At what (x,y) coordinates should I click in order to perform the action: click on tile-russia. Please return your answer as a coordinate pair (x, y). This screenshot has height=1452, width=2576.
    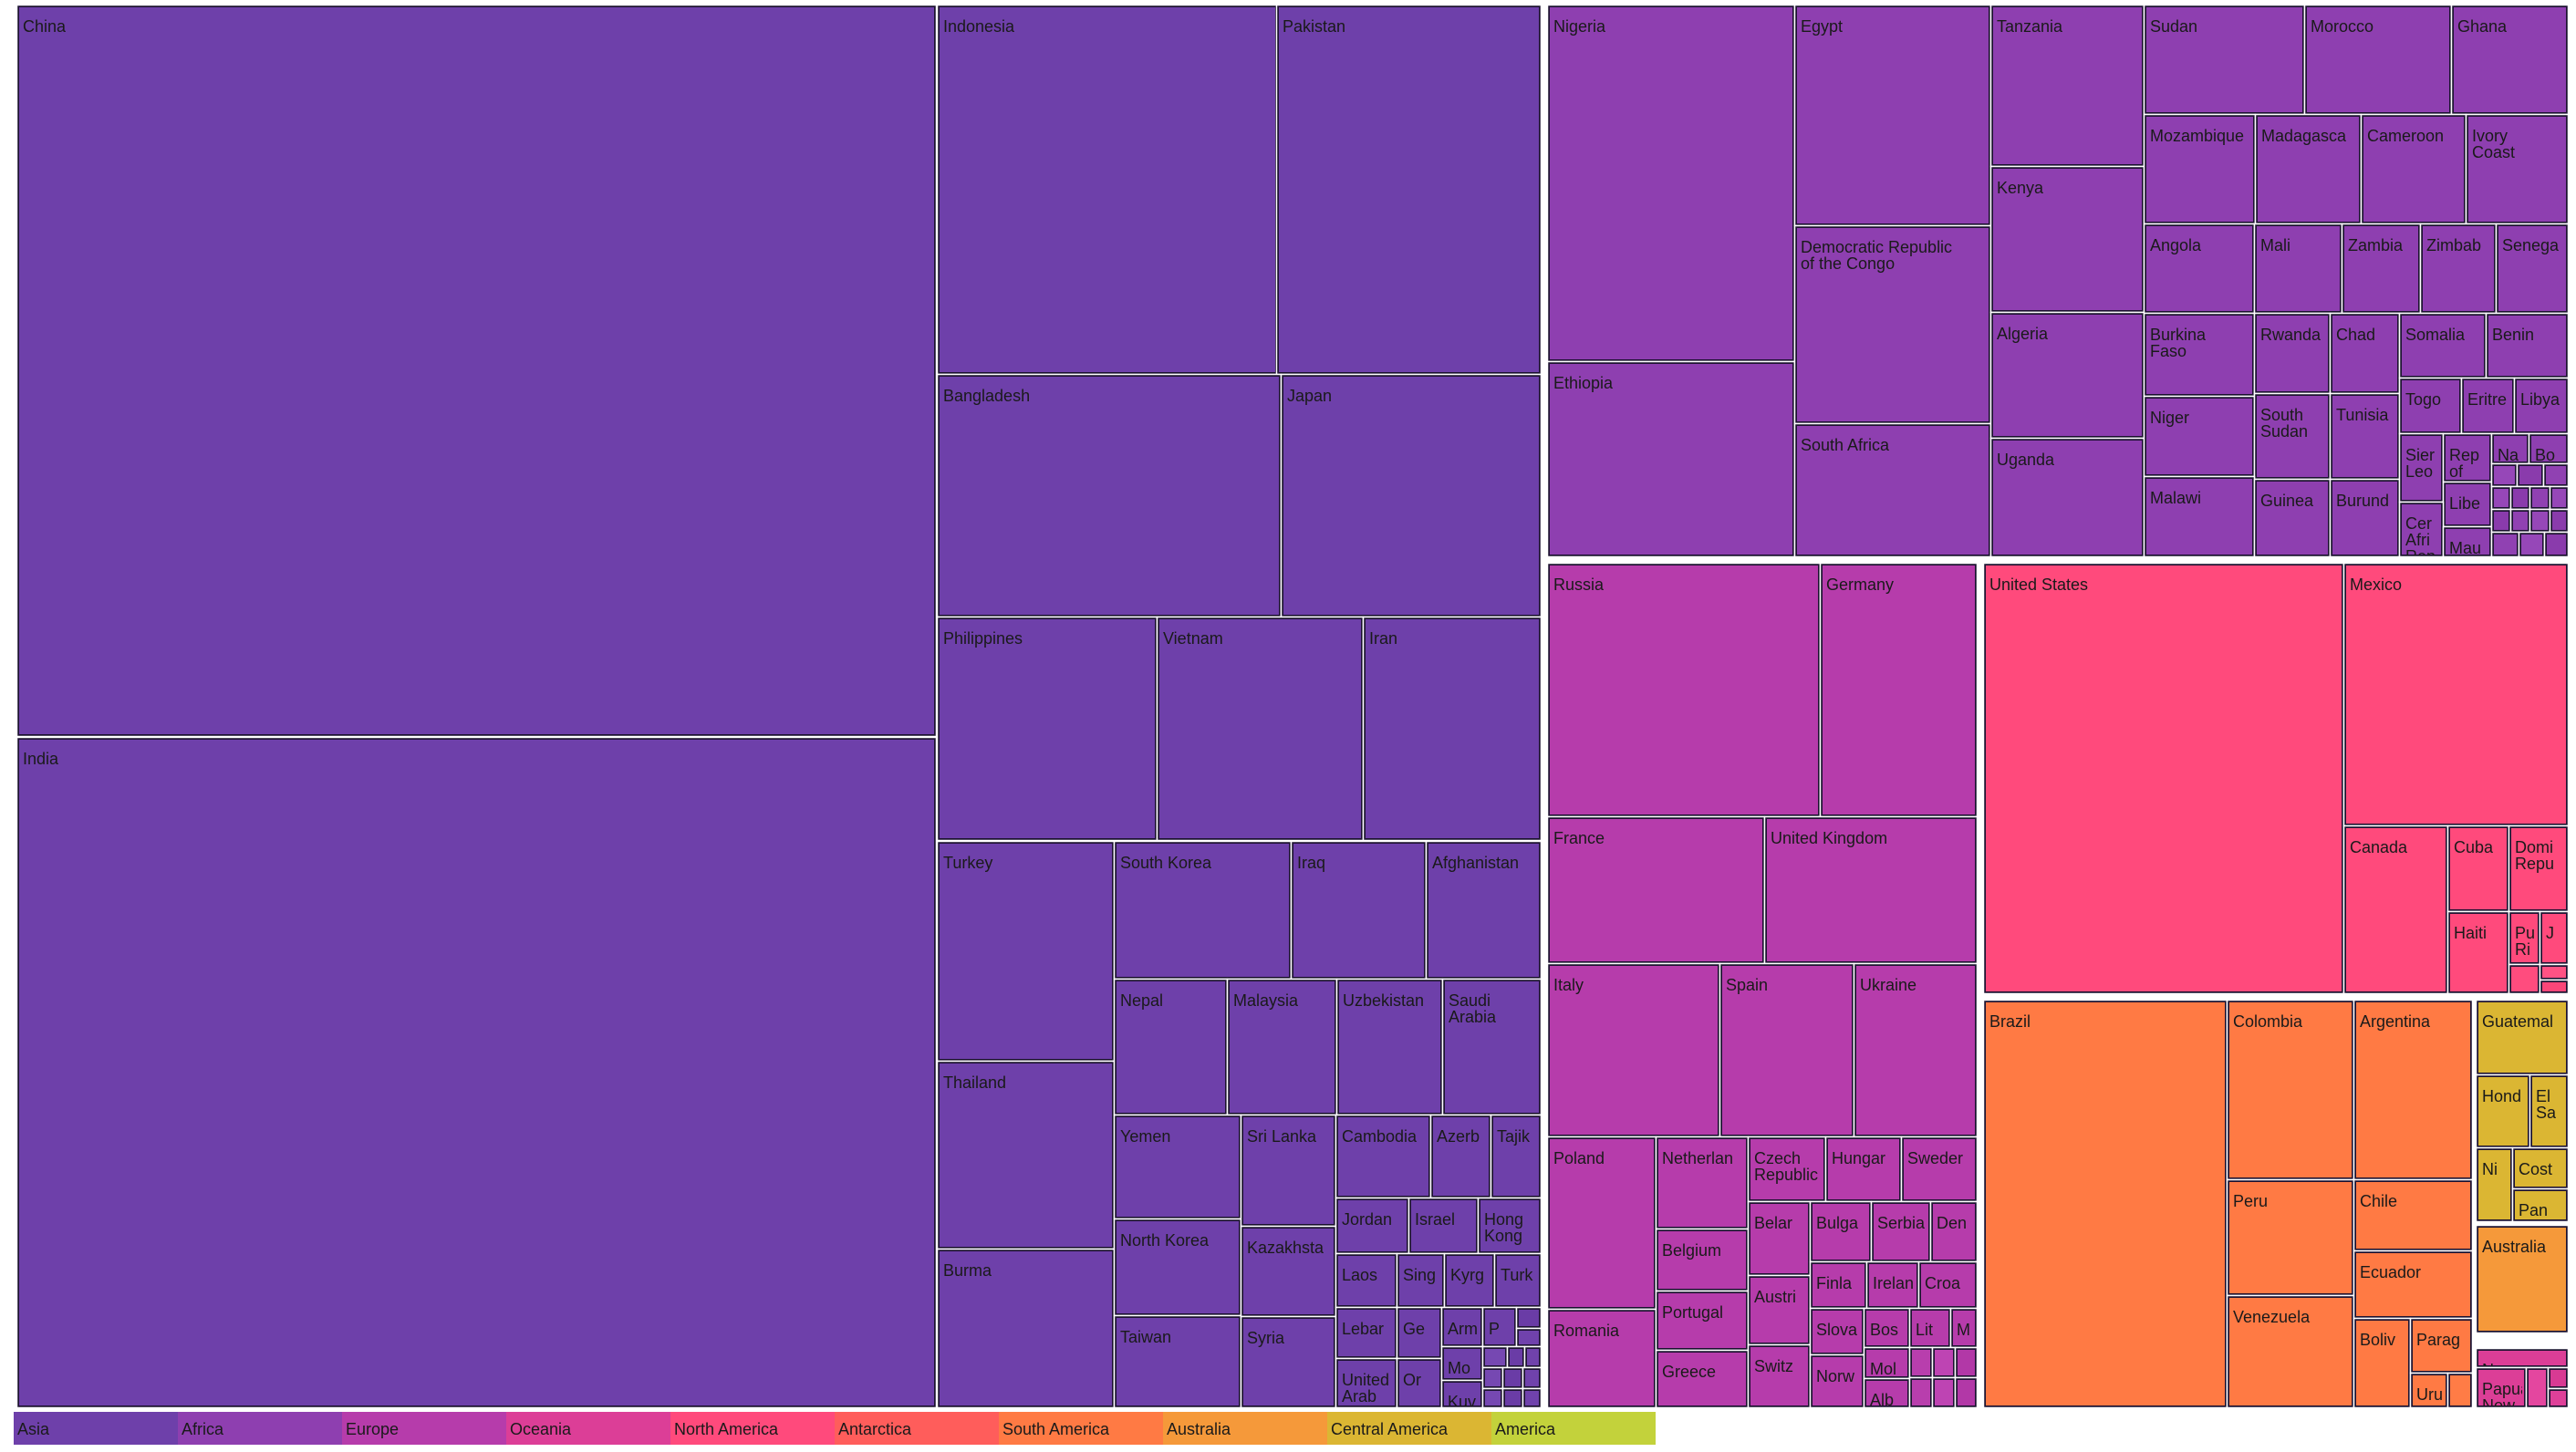
    Looking at the image, I should click on (1684, 690).